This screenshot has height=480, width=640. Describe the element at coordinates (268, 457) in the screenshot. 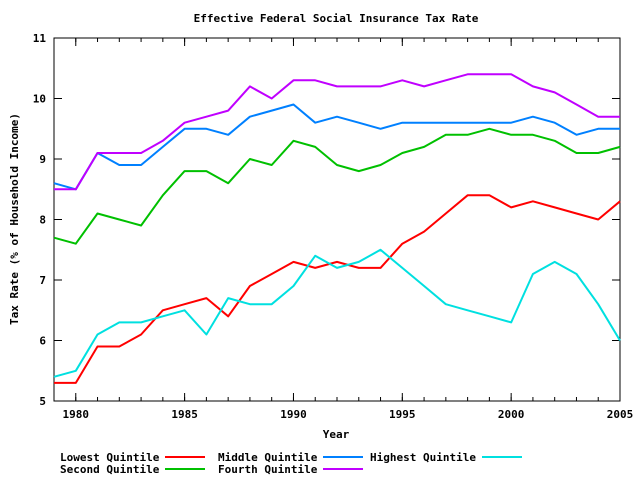

I see `legend-label: Middle Quintile` at that location.